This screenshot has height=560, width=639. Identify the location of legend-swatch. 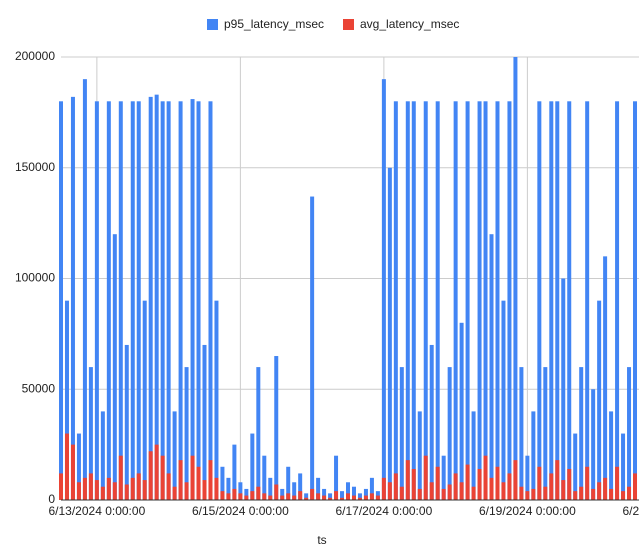
(348, 24).